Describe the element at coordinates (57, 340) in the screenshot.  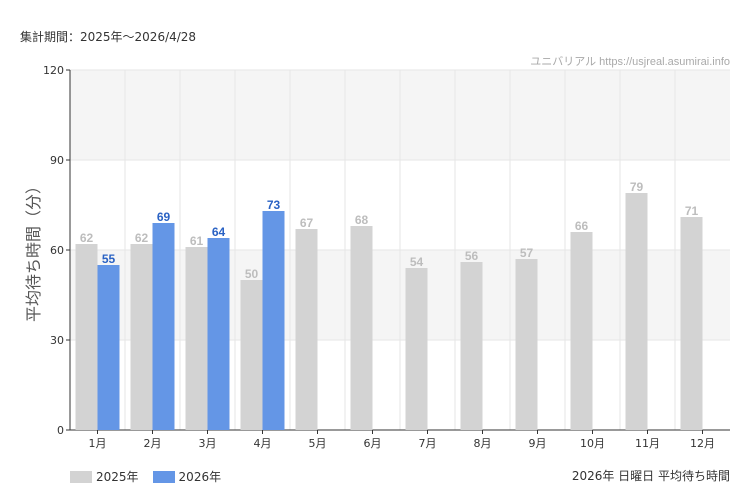
I see `y-tick-label: 30` at that location.